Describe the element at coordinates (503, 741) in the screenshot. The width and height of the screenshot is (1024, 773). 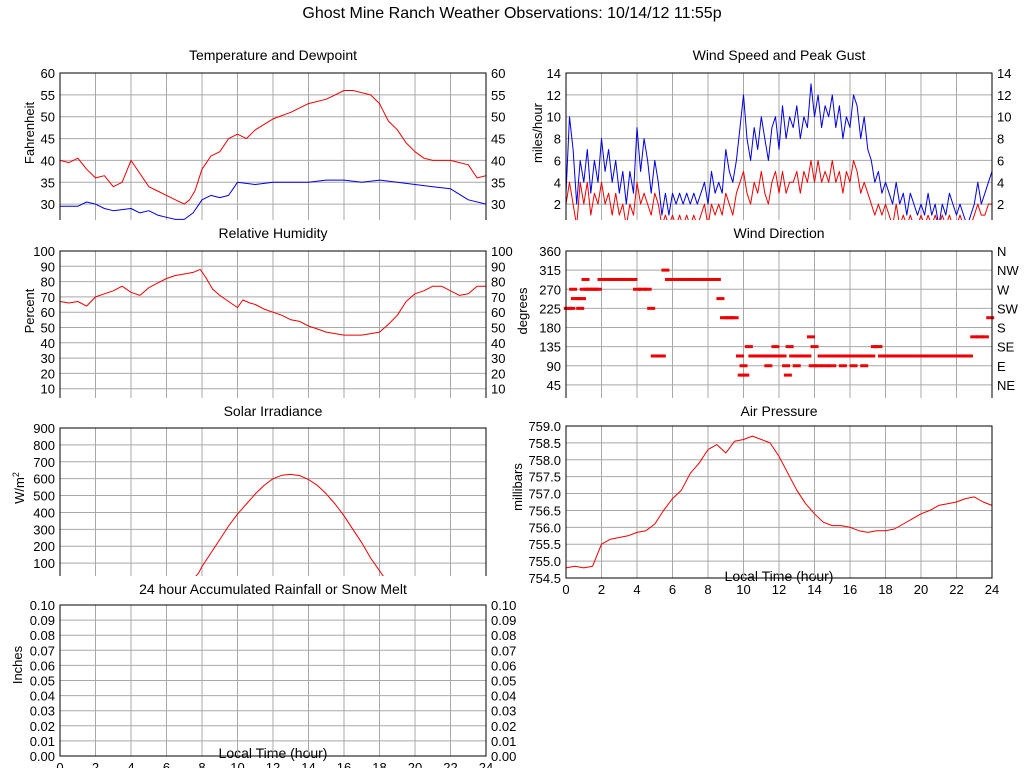
I see `right-y-tick-label: 0.01` at that location.